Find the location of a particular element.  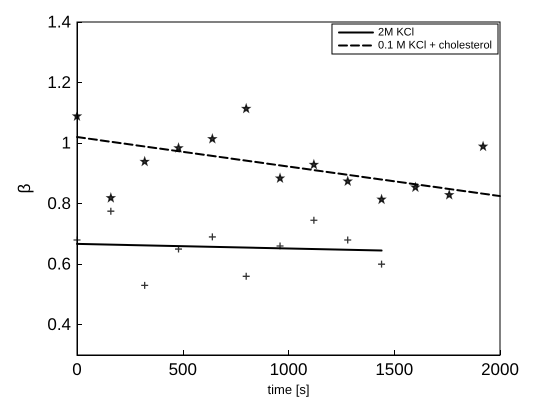

y-axis-title: β is located at coordinates (24, 188).